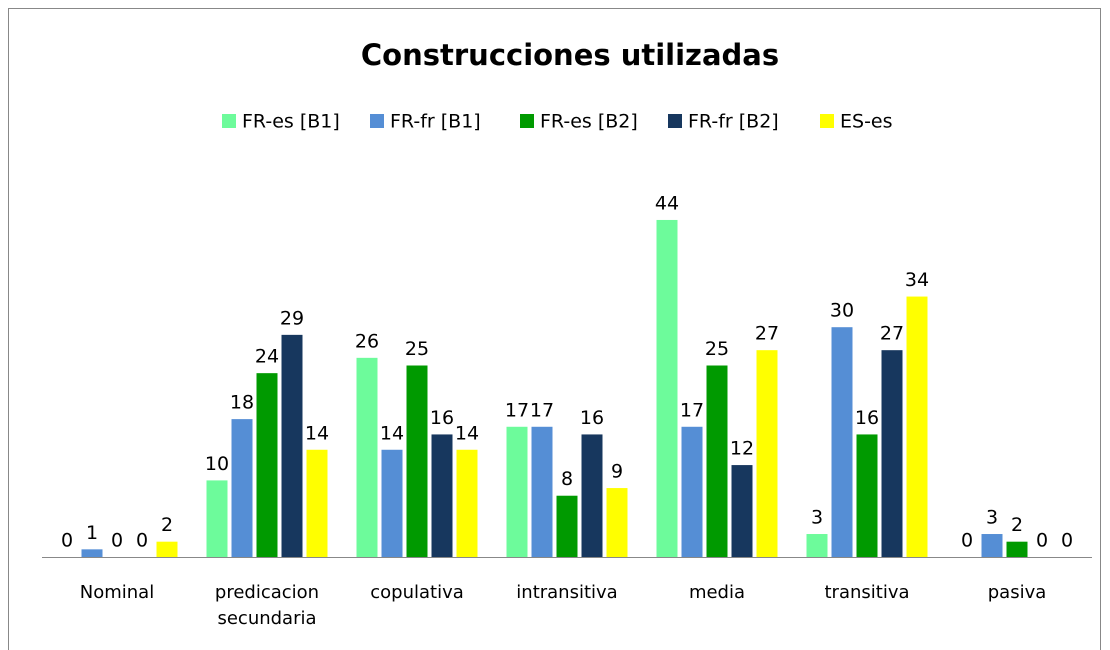 This screenshot has width=1110, height=650. Describe the element at coordinates (567, 592) in the screenshot. I see `x-tick-label: intransitiva` at that location.